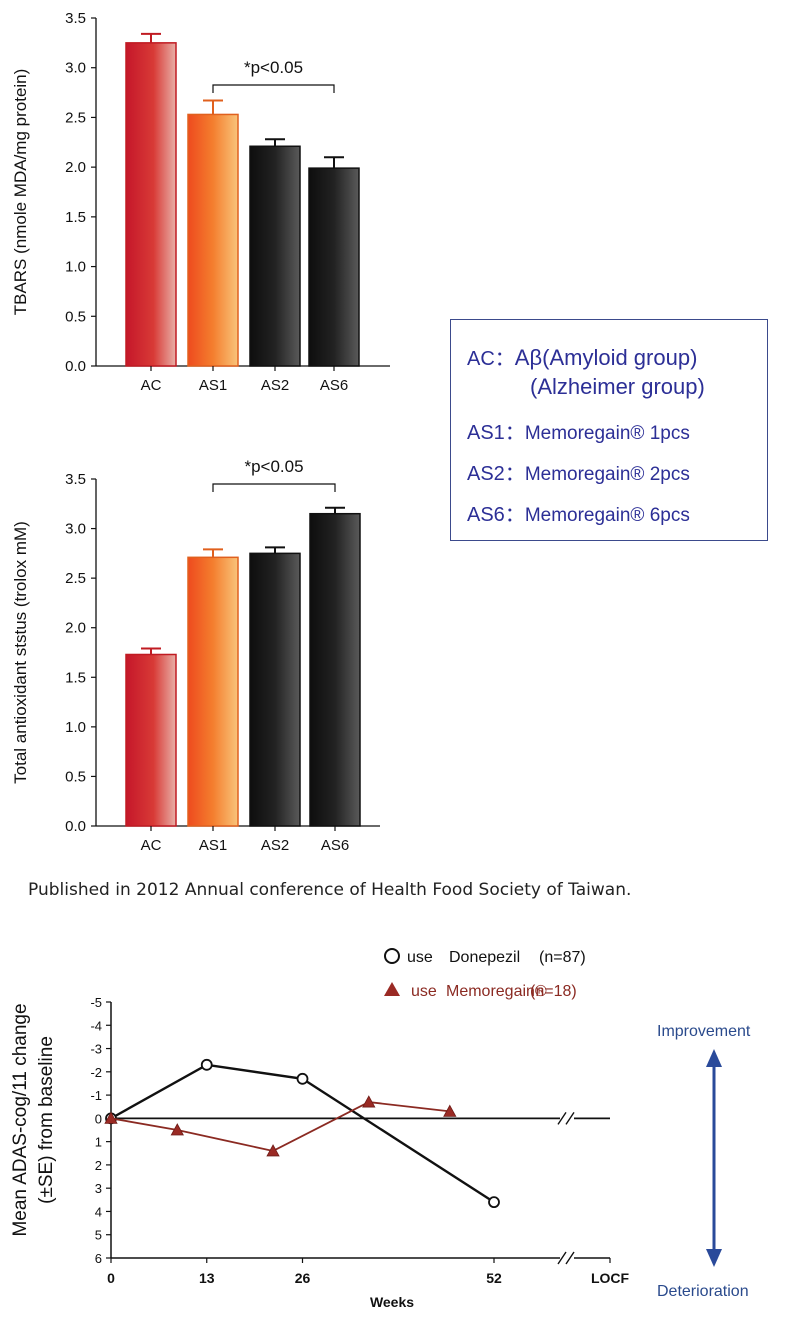  I want to click on legend-item-ac-line2: (Alzheimer group), so click(617, 387).